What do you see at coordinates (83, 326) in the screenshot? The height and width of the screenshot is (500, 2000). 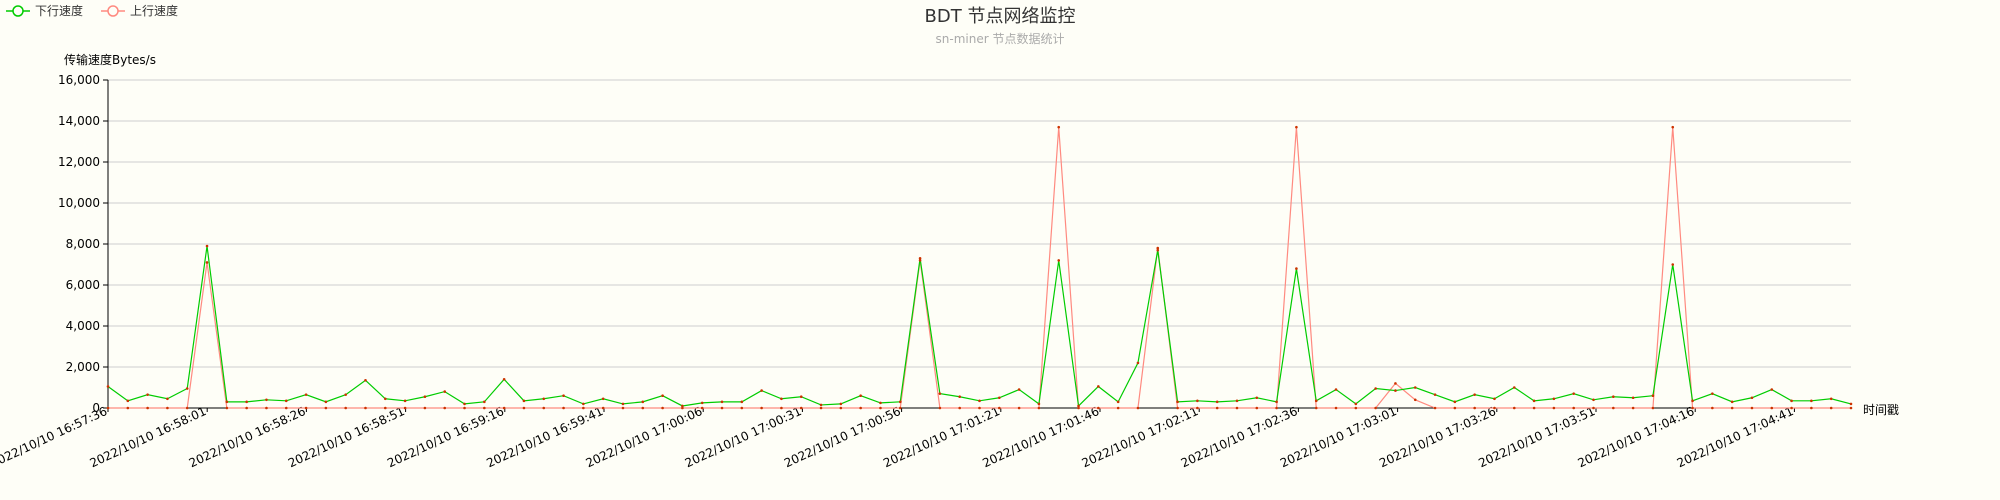 I see `y-tick-label: 4,000` at bounding box center [83, 326].